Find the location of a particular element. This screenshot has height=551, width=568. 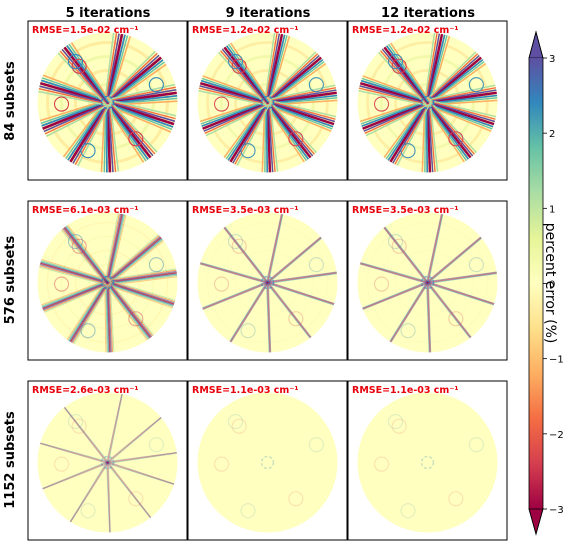

rmse-label: RMSE=1.5e-02 cm⁻¹ is located at coordinates (85, 30).